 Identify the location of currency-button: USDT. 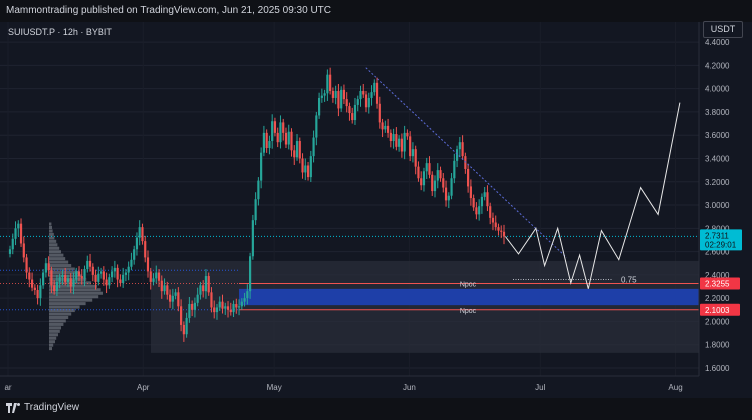
(723, 29).